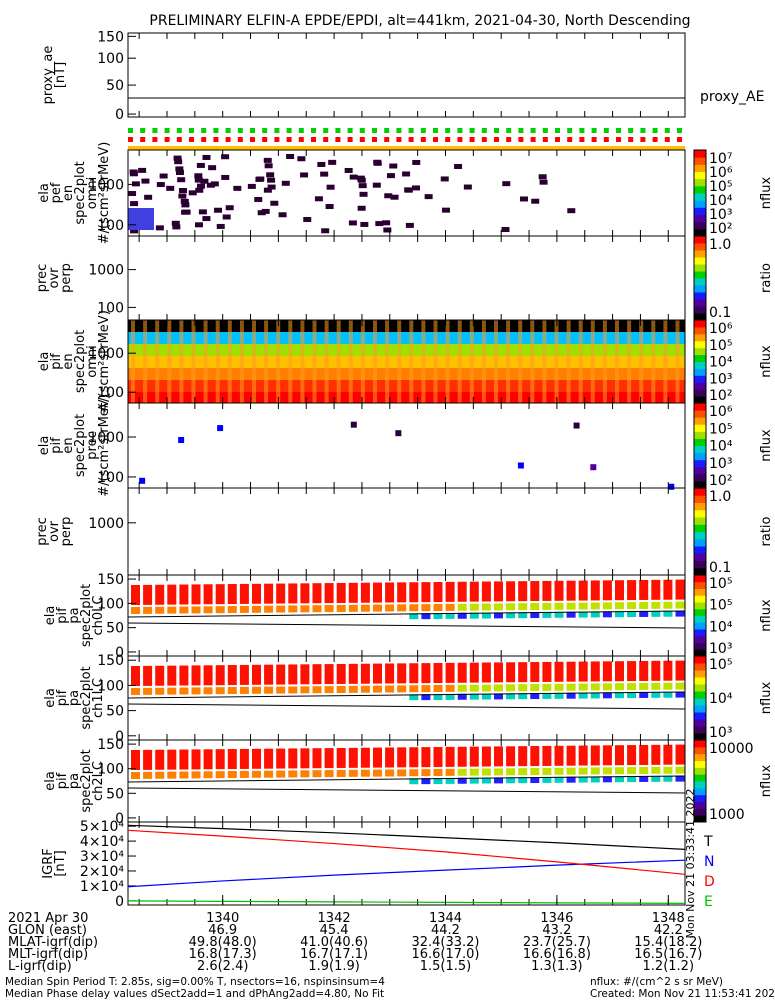 This screenshot has height=1000, width=775. Describe the element at coordinates (406, 706) in the screenshot. I see `loss-cone-line` at that location.